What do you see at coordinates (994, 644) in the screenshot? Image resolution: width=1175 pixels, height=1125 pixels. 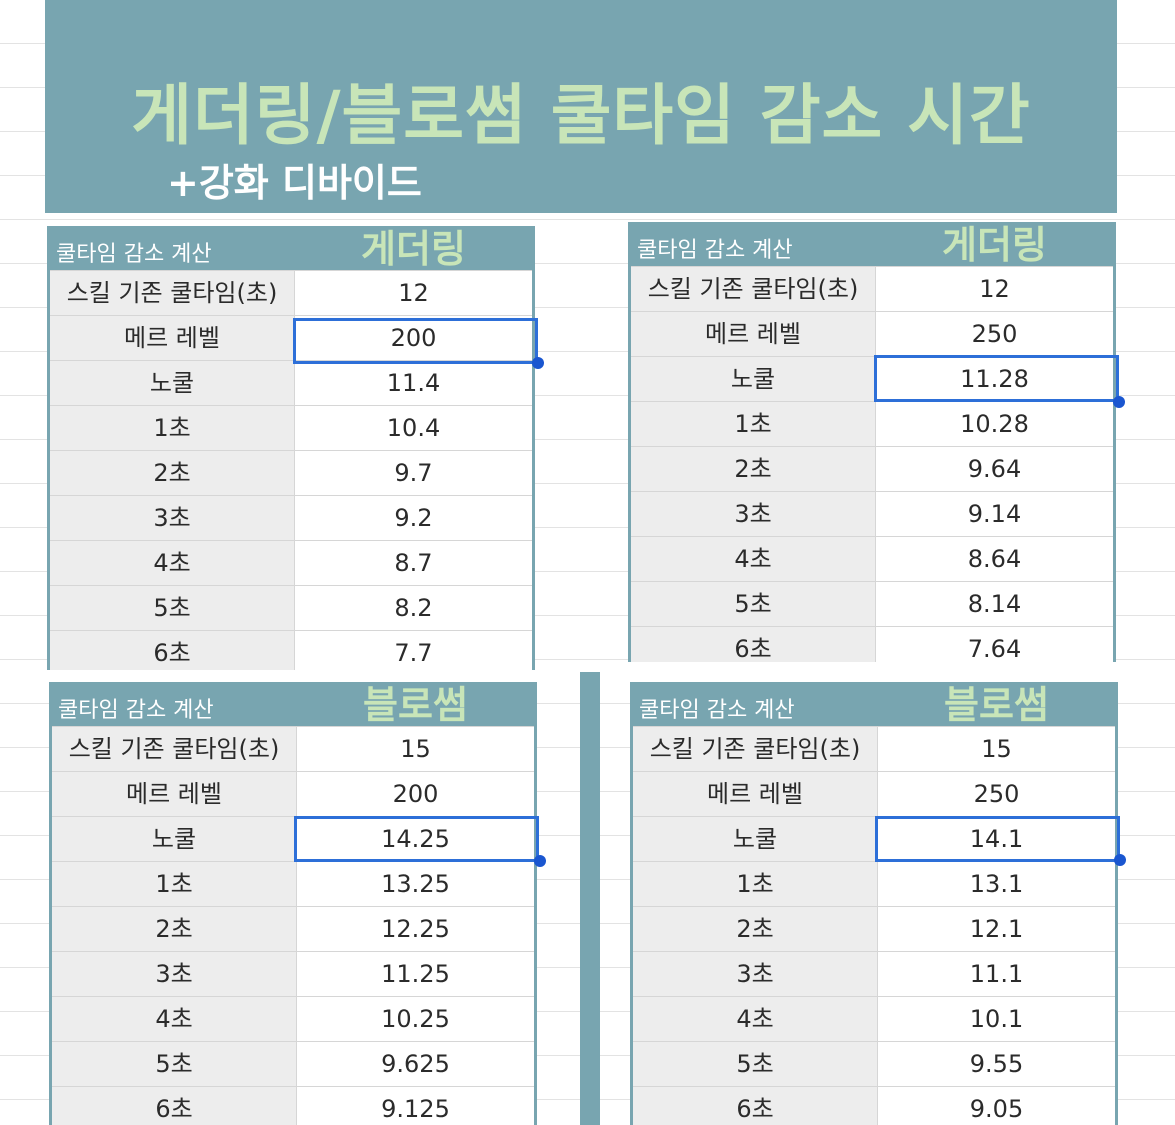 I see `row-value: 7.64` at bounding box center [994, 644].